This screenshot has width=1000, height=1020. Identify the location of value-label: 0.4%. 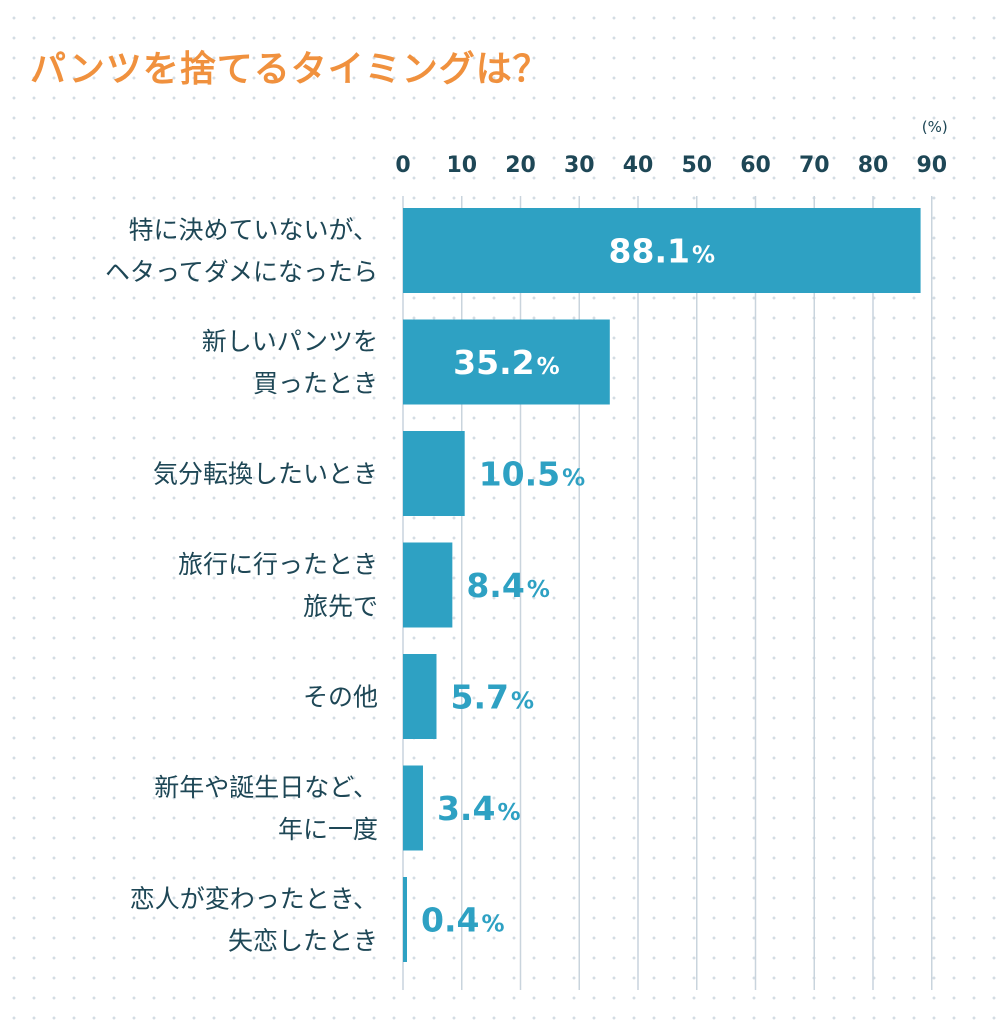
(463, 920).